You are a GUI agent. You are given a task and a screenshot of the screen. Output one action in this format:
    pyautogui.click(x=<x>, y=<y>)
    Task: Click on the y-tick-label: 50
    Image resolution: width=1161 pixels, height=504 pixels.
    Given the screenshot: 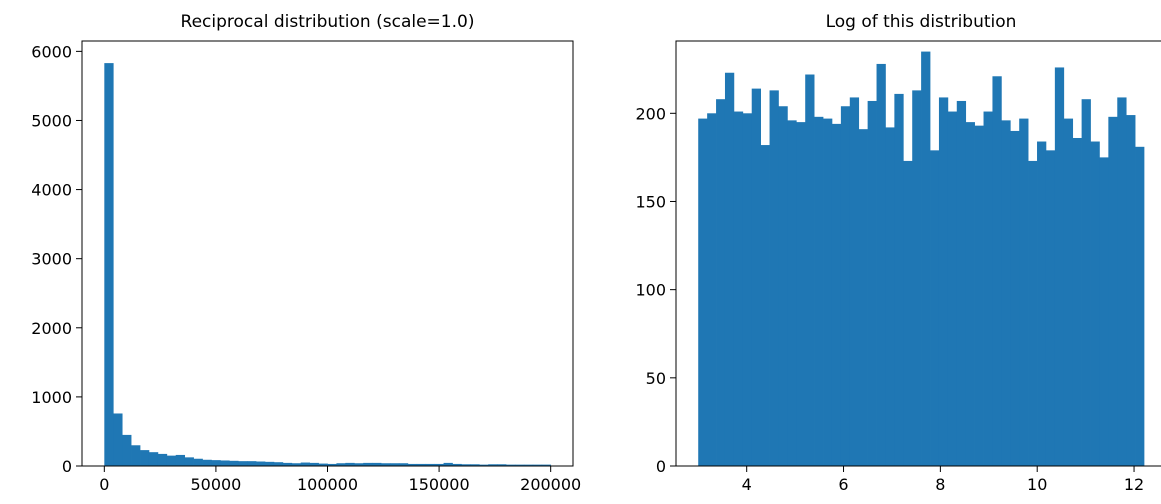 What is the action you would take?
    pyautogui.click(x=656, y=378)
    